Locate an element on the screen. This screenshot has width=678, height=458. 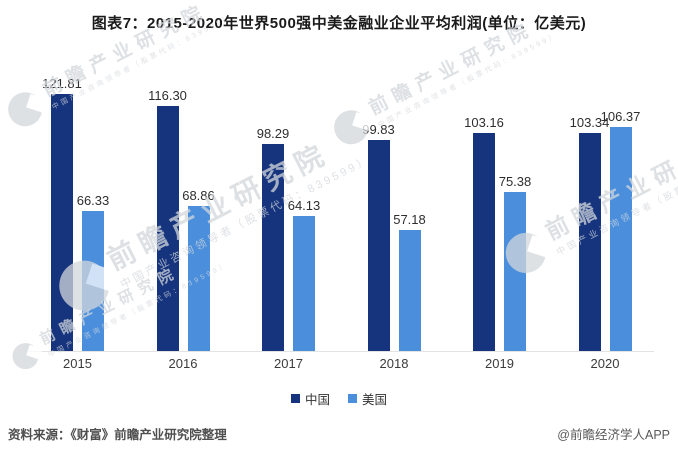
value-label: 116.30 is located at coordinates (167, 95).